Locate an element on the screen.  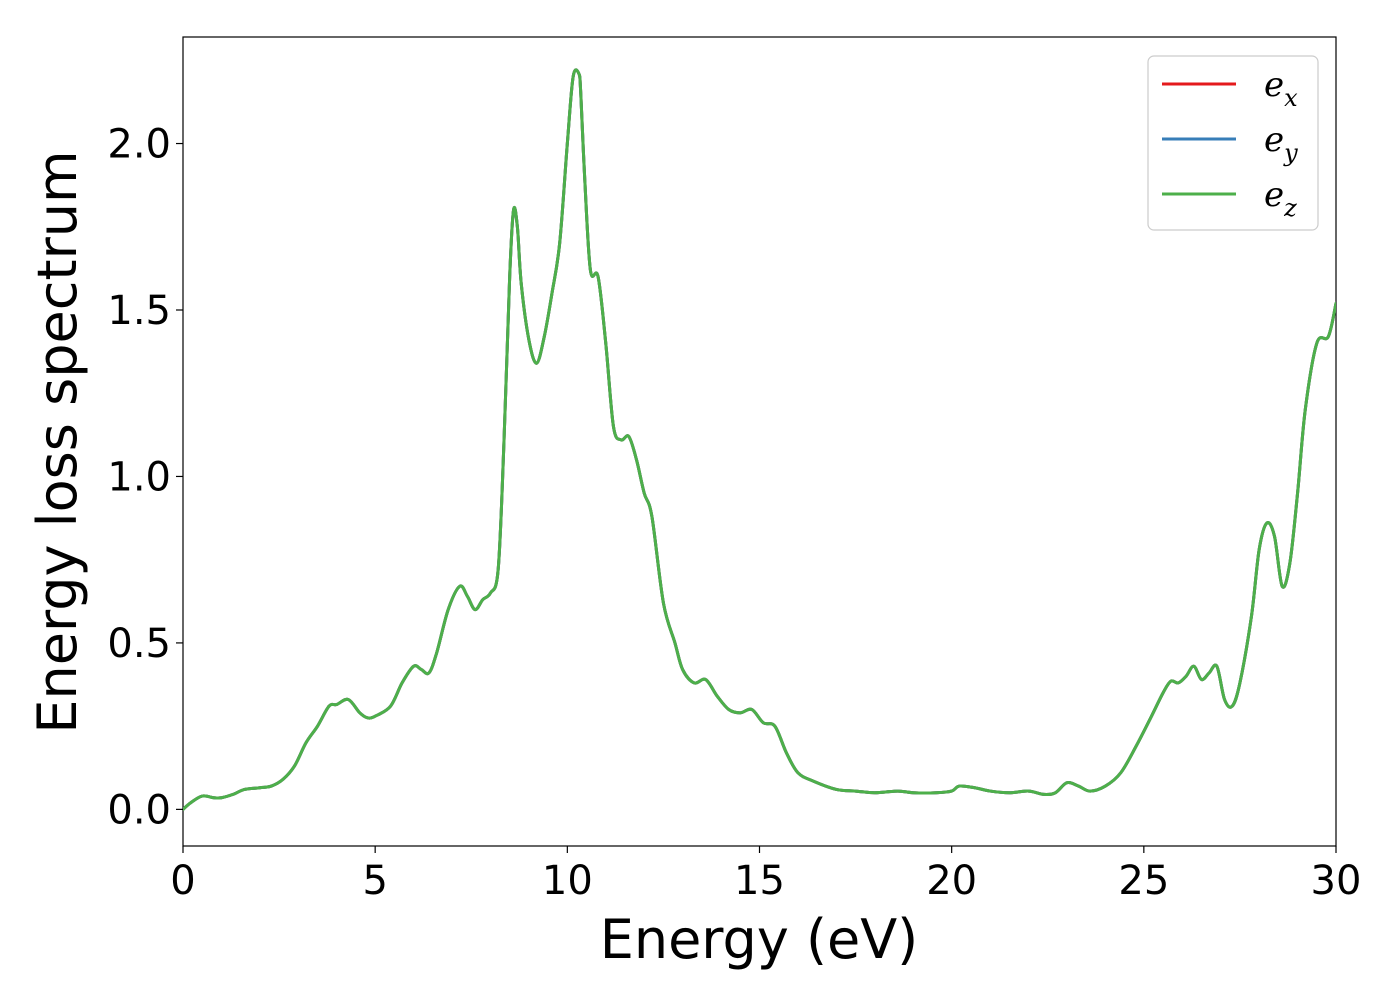
y-axis: 0.0 0.5 1.0 1.5 2.0 is located at coordinates (145, 477).